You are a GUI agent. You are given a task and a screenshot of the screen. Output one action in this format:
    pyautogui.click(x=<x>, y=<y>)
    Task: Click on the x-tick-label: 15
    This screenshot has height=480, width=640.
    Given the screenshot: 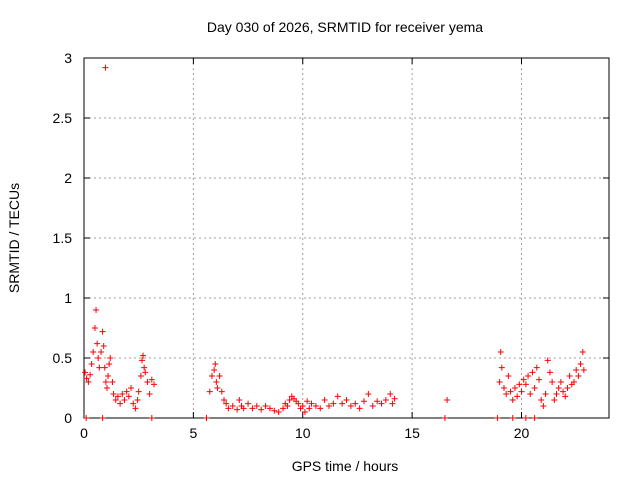 What is the action you would take?
    pyautogui.click(x=412, y=433)
    